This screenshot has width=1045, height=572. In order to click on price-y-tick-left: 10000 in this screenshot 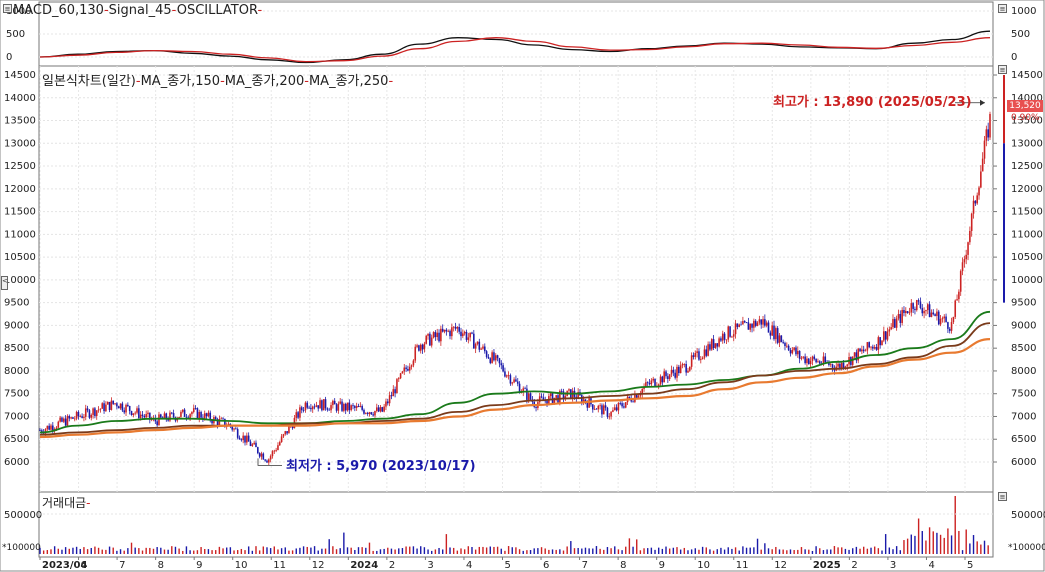, I will do `click(20, 280)`.